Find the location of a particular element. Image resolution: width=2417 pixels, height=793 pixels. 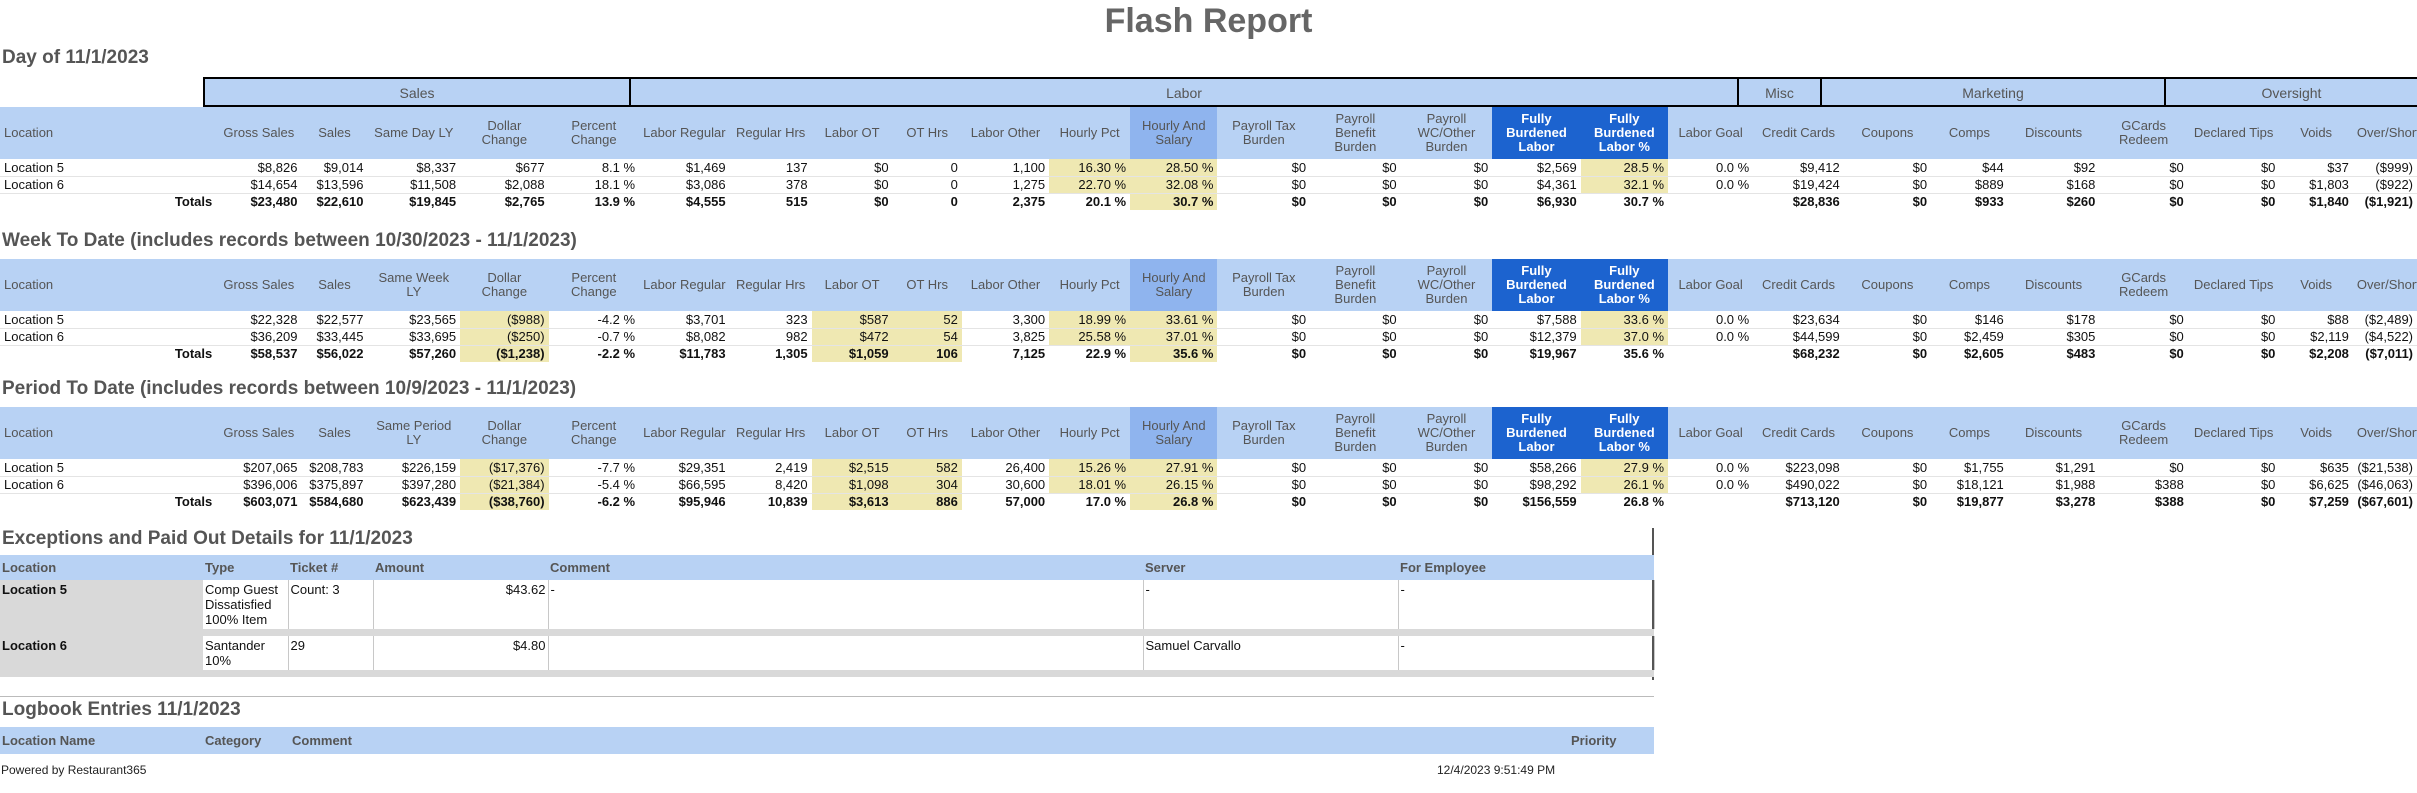

cell-regular-hrs: 378 is located at coordinates (770, 185).